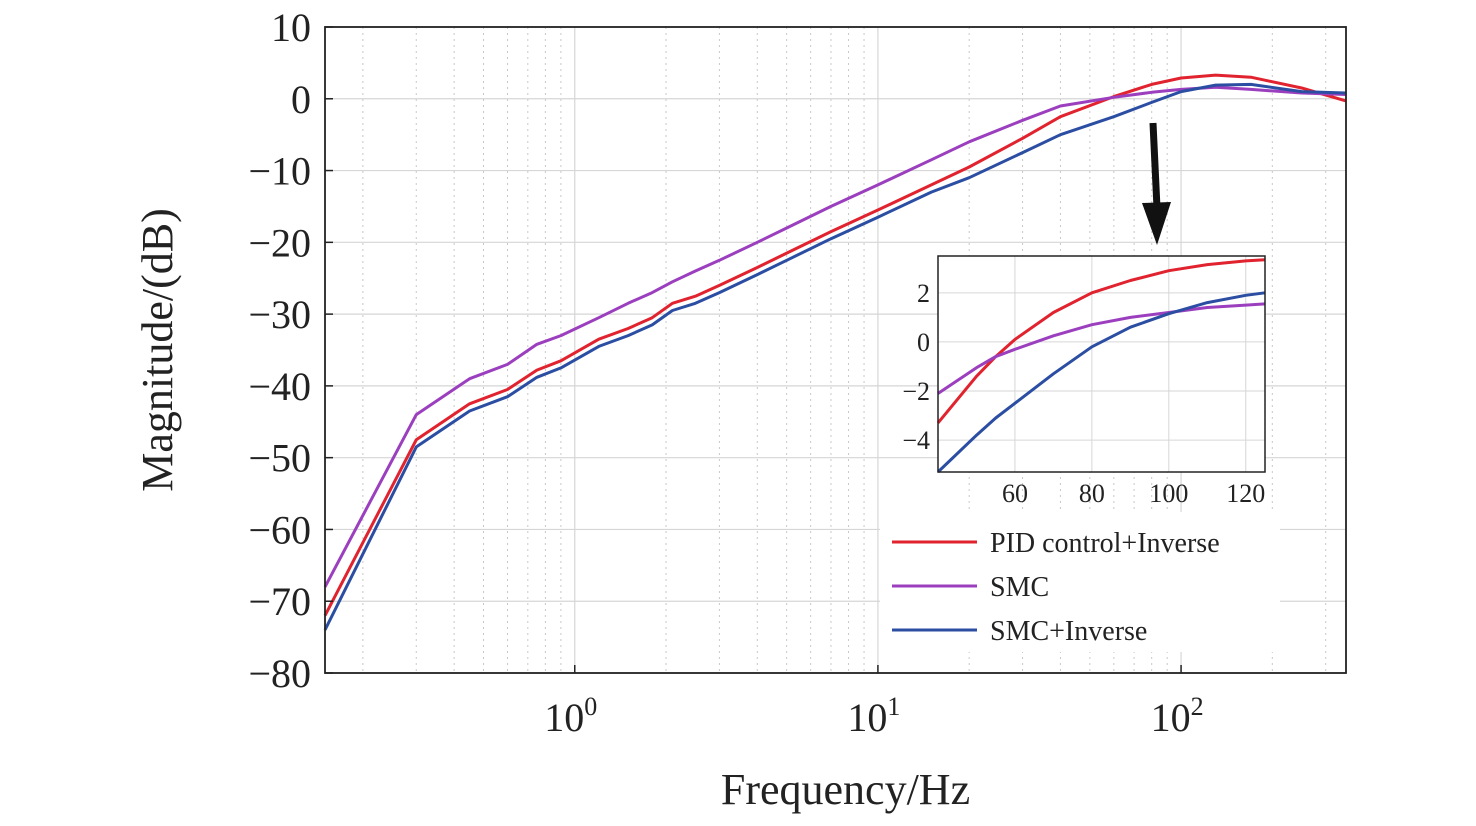 This screenshot has width=1476, height=826. I want to click on y-tick-label: −10, so click(279, 171).